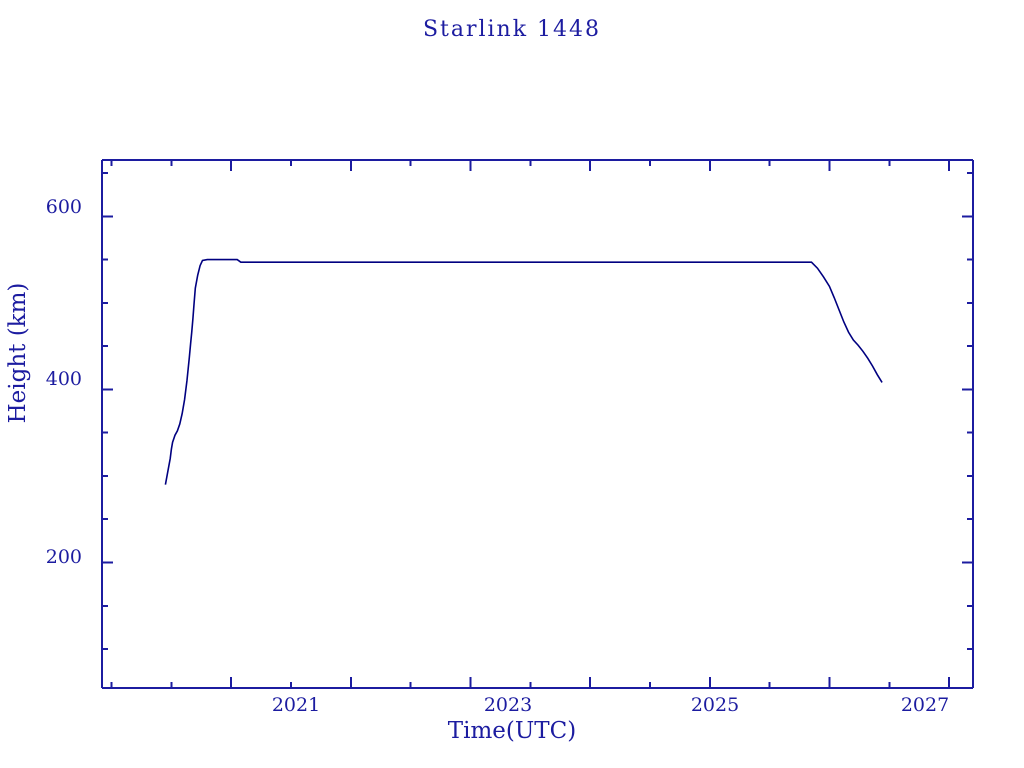 The height and width of the screenshot is (768, 1024). What do you see at coordinates (63, 207) in the screenshot?
I see `y-tick-label-600: 600` at bounding box center [63, 207].